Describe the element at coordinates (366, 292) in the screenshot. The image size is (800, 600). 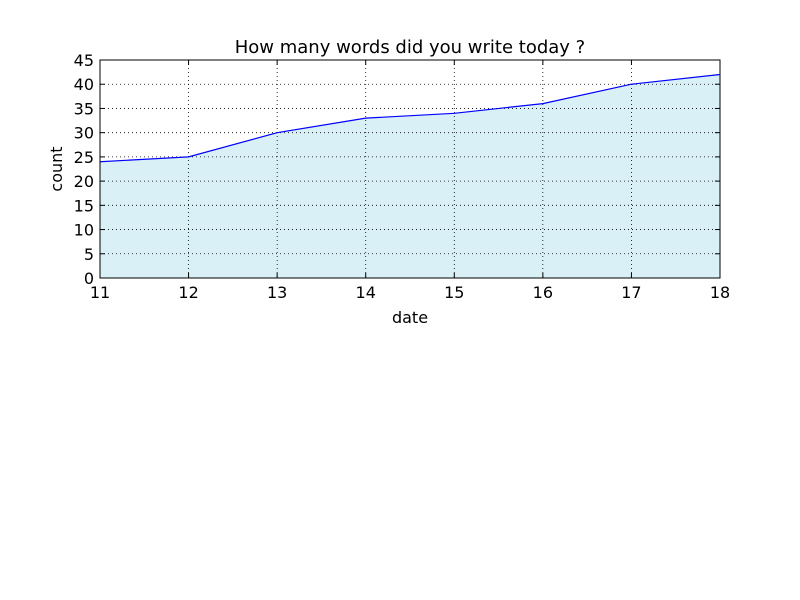
I see `x-tick-label: 14` at that location.